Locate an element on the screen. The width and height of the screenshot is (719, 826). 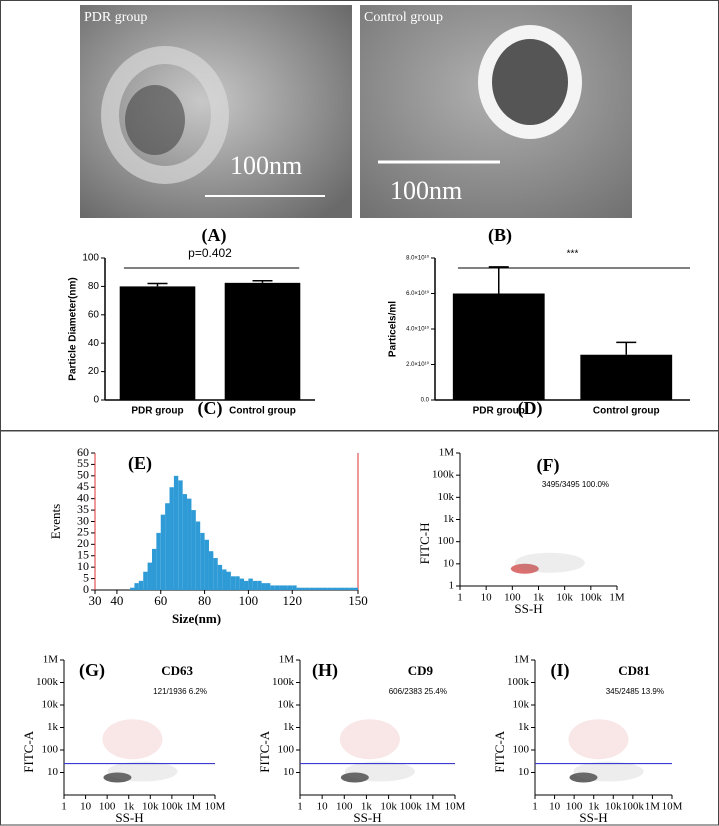
y-tick-label: 5 is located at coordinates (86, 577).